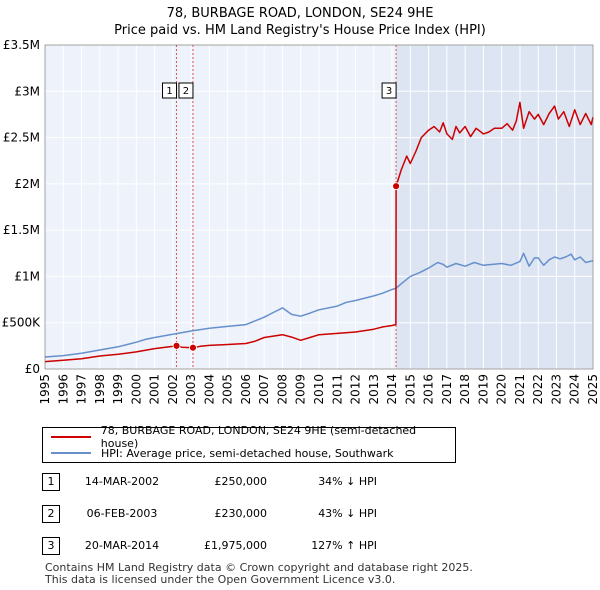 This screenshot has width=600, height=590. Describe the element at coordinates (118, 389) in the screenshot. I see `x-tick-label: 1999` at that location.